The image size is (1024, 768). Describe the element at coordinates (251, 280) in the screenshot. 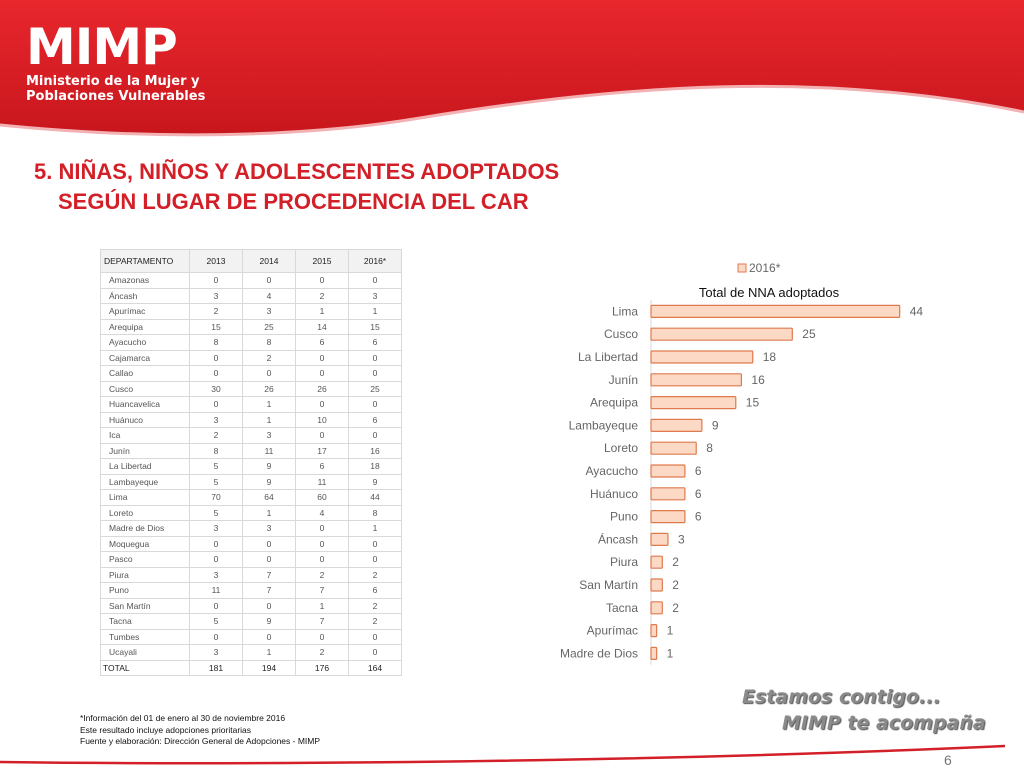

I see `table-row: Amazonas 0 0 0 0` at that location.